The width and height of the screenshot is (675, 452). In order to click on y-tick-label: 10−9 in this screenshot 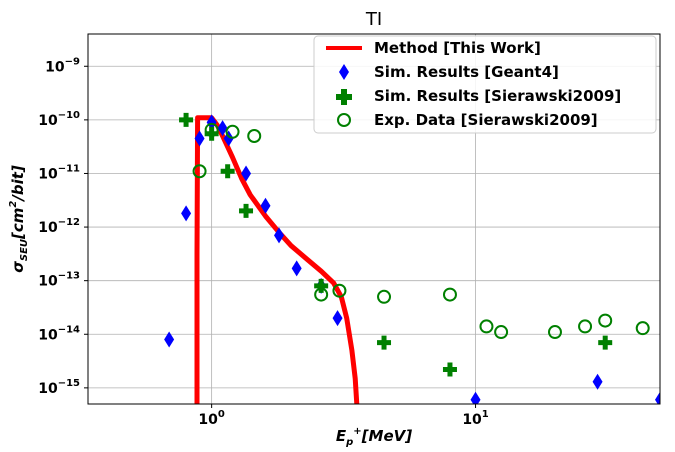, I will do `click(62, 65)`.